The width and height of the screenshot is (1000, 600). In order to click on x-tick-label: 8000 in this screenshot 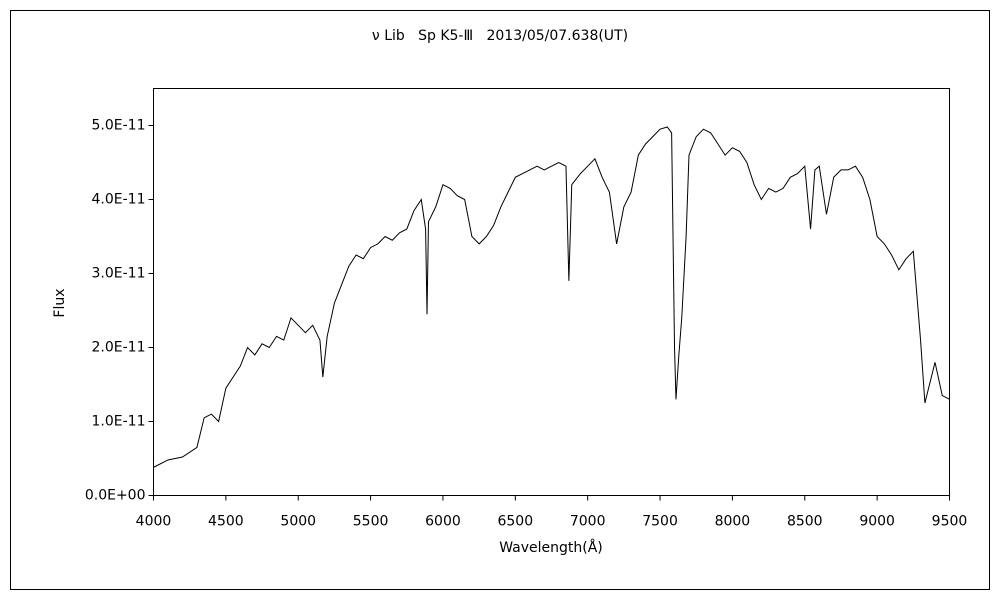, I will do `click(733, 522)`.